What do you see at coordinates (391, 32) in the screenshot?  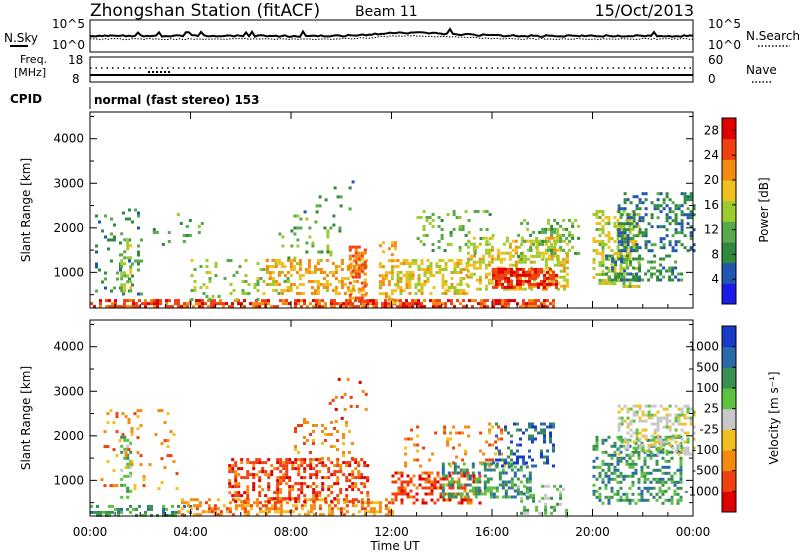 I see `nsky-trace` at bounding box center [391, 32].